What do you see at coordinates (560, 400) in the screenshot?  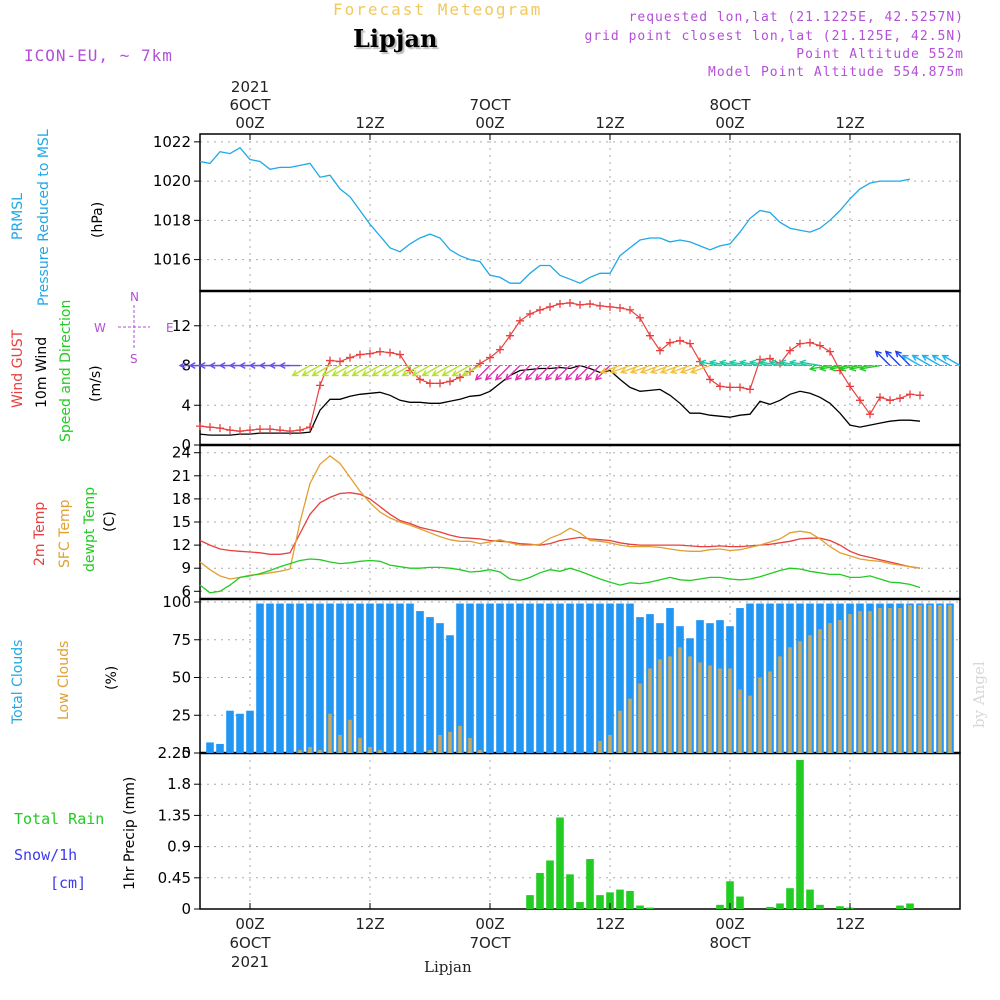 I see `wind10-line` at bounding box center [560, 400].